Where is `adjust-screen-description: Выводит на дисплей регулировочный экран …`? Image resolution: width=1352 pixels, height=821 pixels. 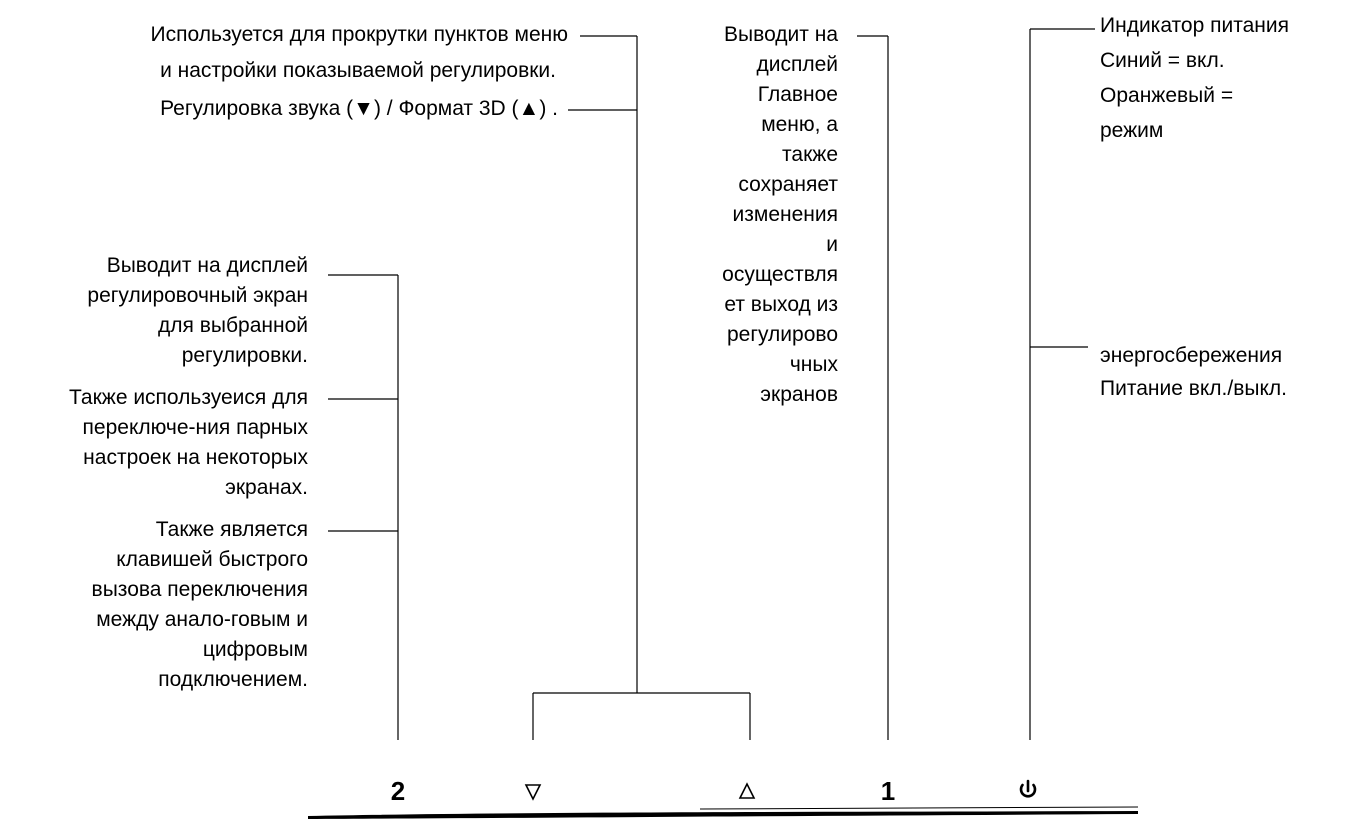 adjust-screen-description: Выводит на дисплей регулировочный экран … is located at coordinates (197, 310).